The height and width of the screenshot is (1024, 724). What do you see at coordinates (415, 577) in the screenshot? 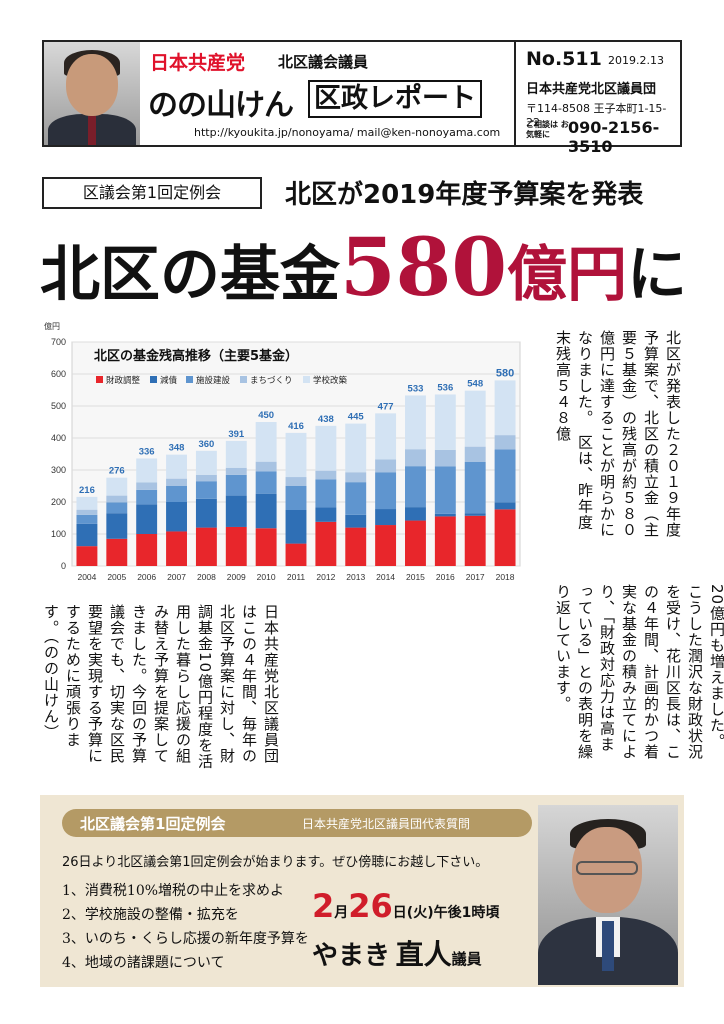
I see `x-tick-label: 2015` at bounding box center [415, 577].